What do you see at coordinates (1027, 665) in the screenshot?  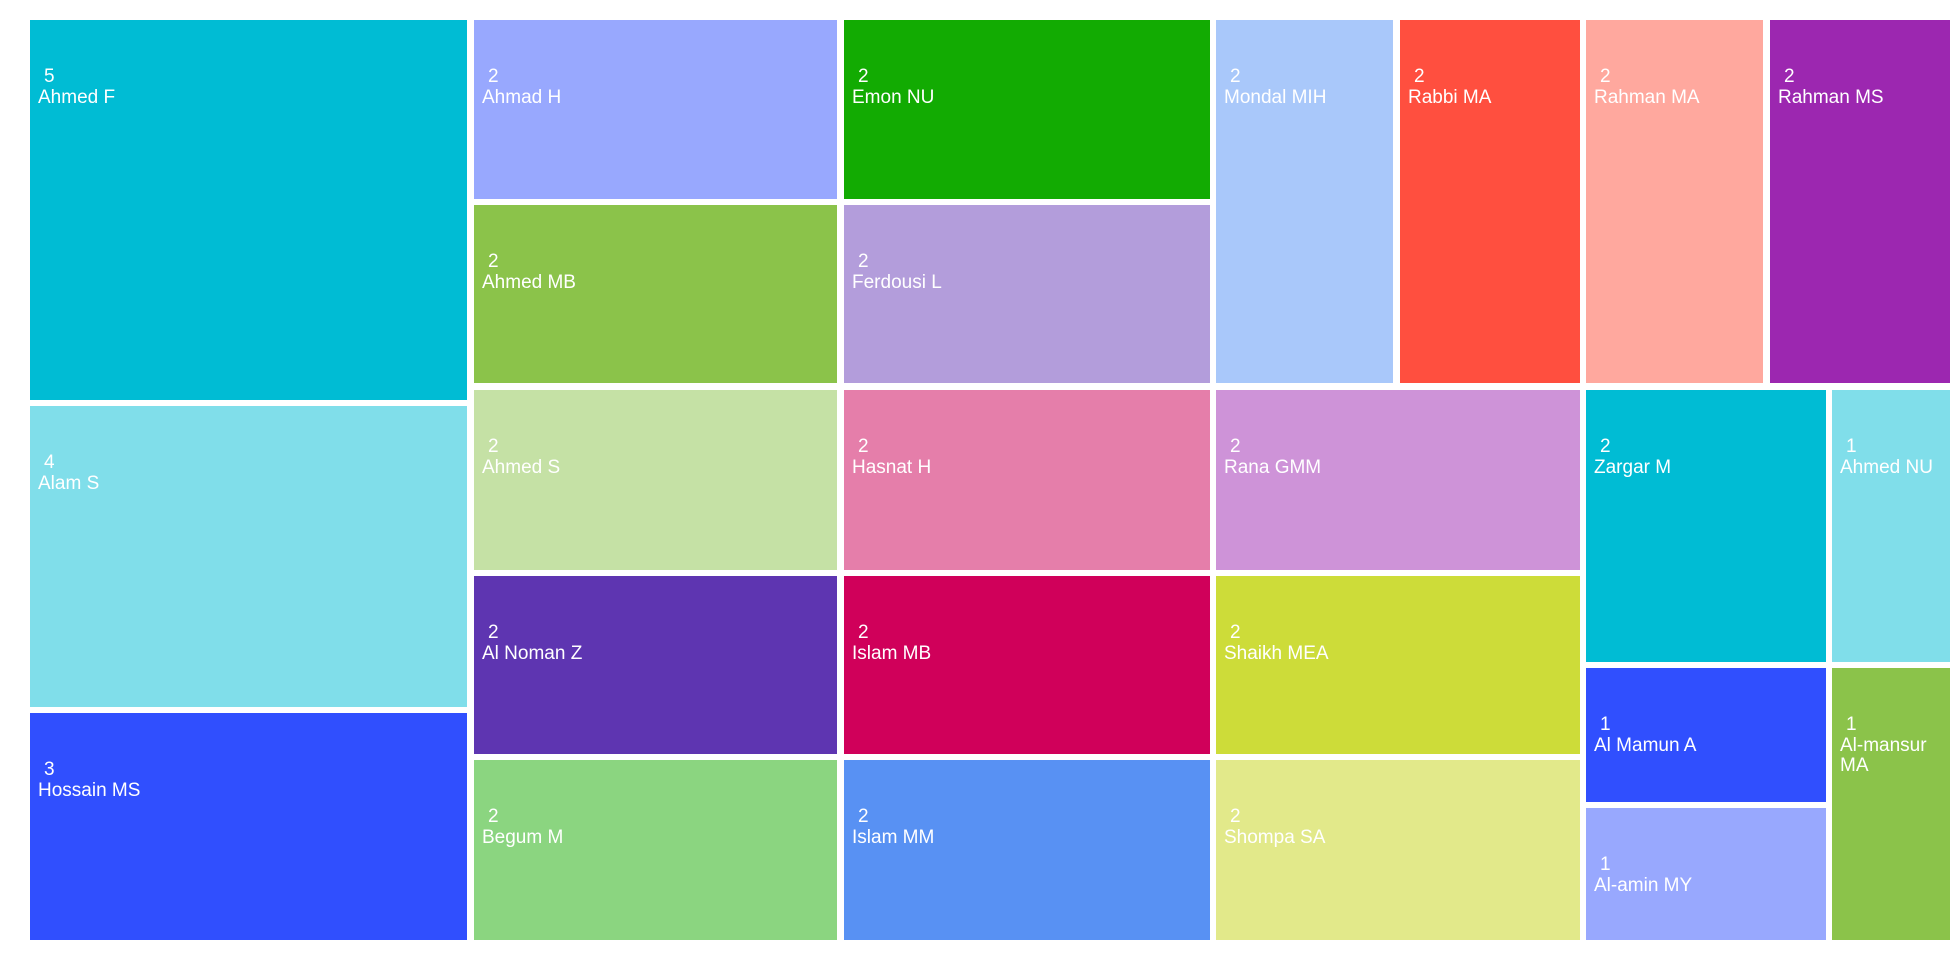 I see `treemap-tile: 2 Islam MB` at bounding box center [1027, 665].